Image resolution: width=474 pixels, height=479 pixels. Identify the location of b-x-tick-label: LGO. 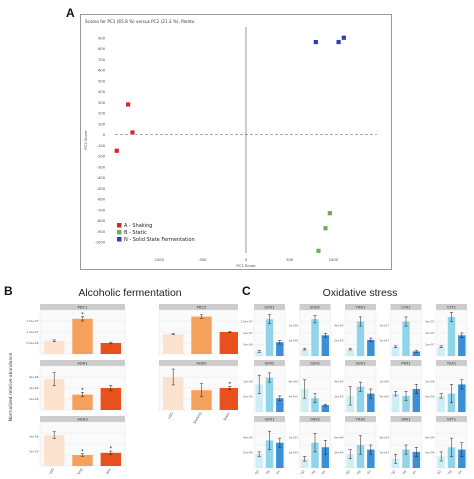
(51, 470).